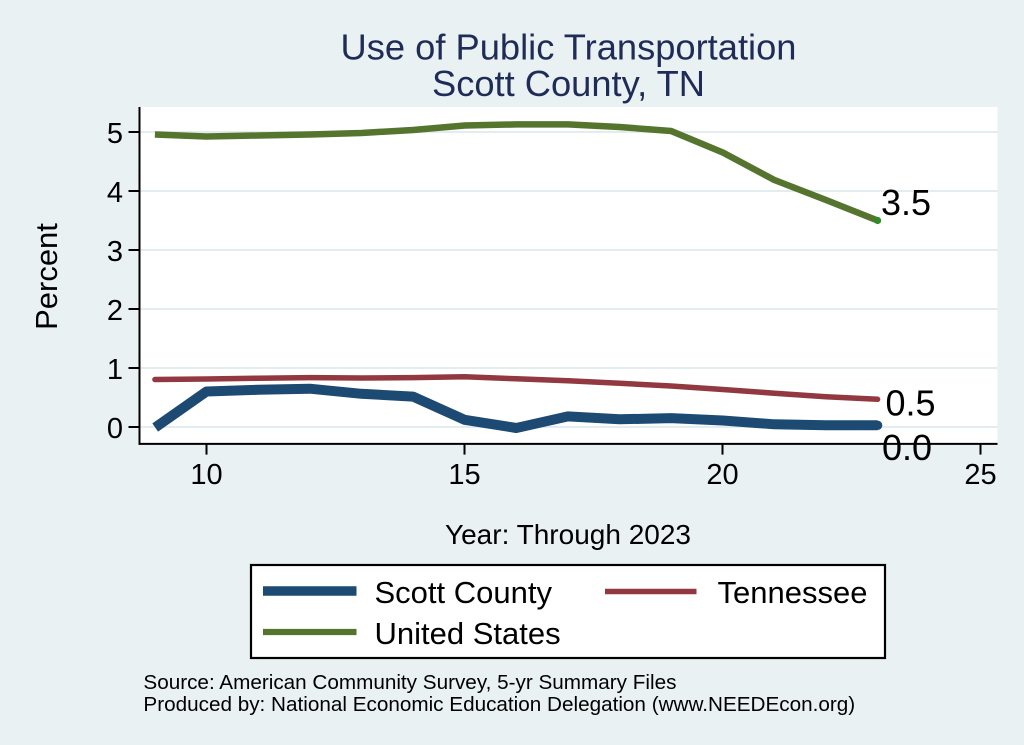 The image size is (1024, 745). What do you see at coordinates (793, 592) in the screenshot?
I see `svg-text: Tennessee` at bounding box center [793, 592].